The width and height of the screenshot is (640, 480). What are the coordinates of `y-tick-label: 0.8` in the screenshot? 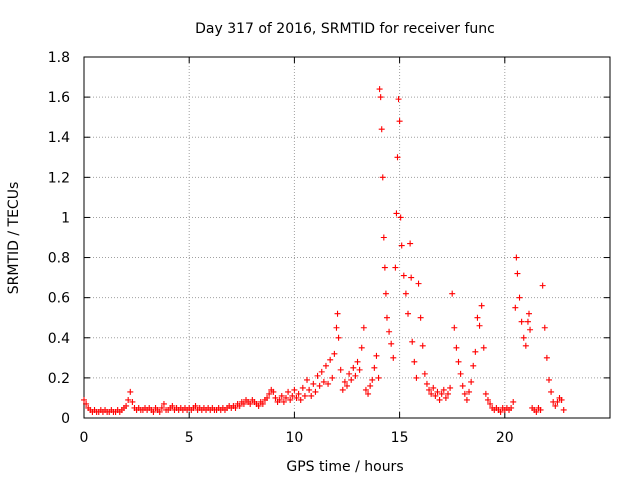 It's located at (59, 259).